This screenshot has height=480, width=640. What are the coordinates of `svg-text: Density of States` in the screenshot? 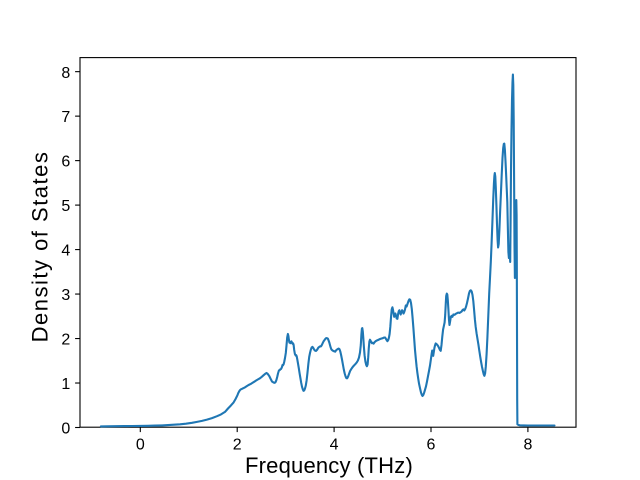 It's located at (39, 247).